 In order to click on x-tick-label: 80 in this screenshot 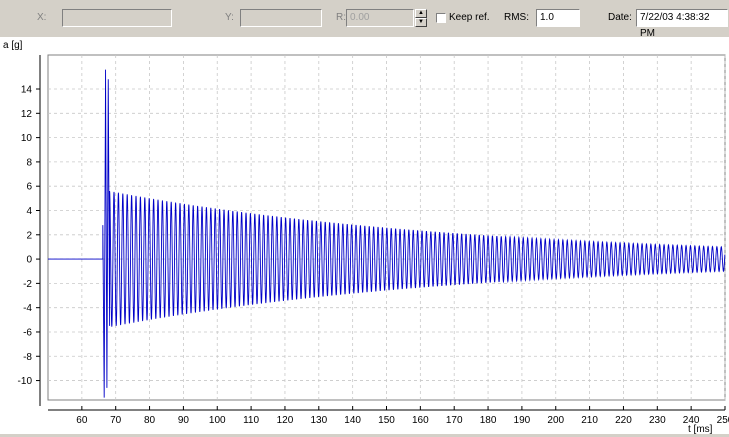, I will do `click(150, 420)`.